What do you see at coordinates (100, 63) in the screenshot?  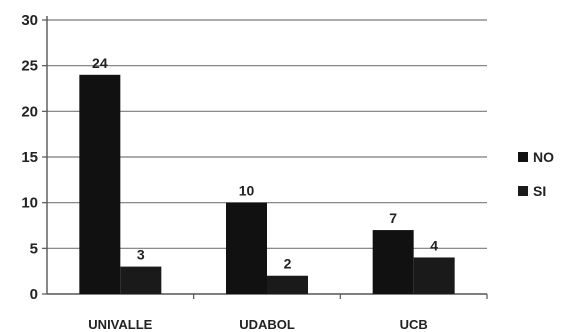 I see `data-label: 24` at bounding box center [100, 63].